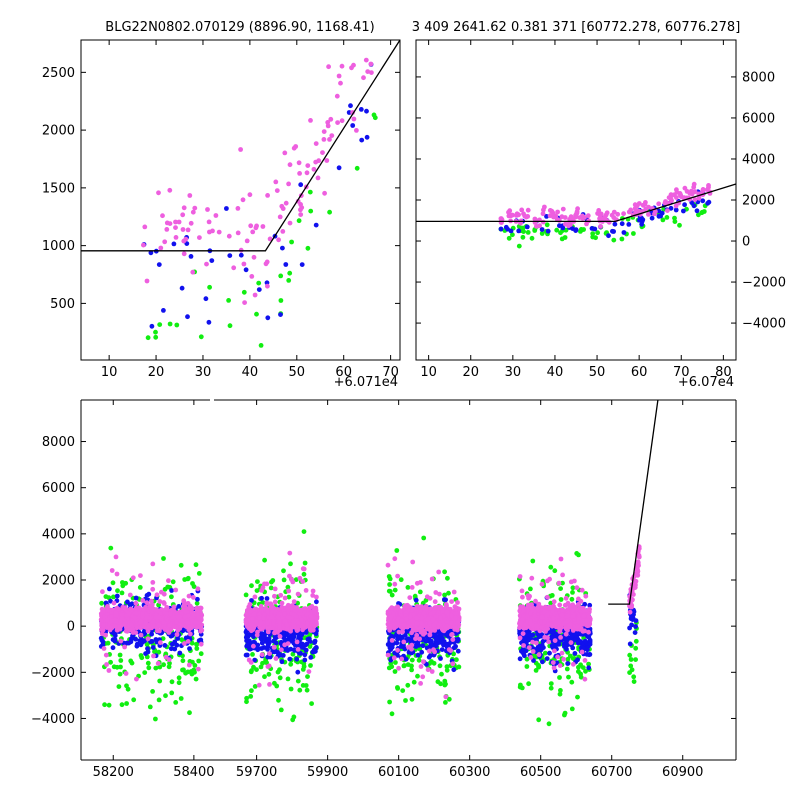 The width and height of the screenshot is (800, 800). I want to click on y-tick-label: 1000, so click(58, 246).